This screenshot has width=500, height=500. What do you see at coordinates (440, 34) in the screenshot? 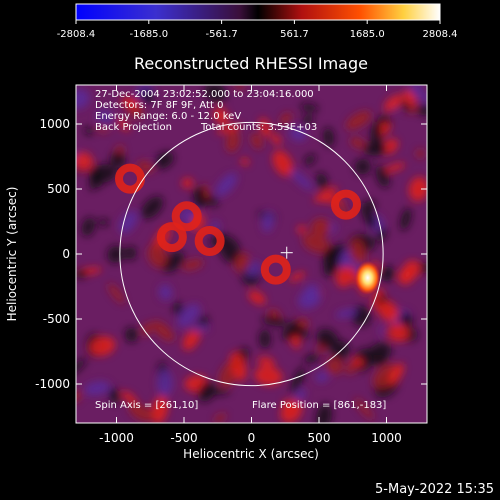
I see `colorbar-tick-label: 2808.4` at bounding box center [440, 34].